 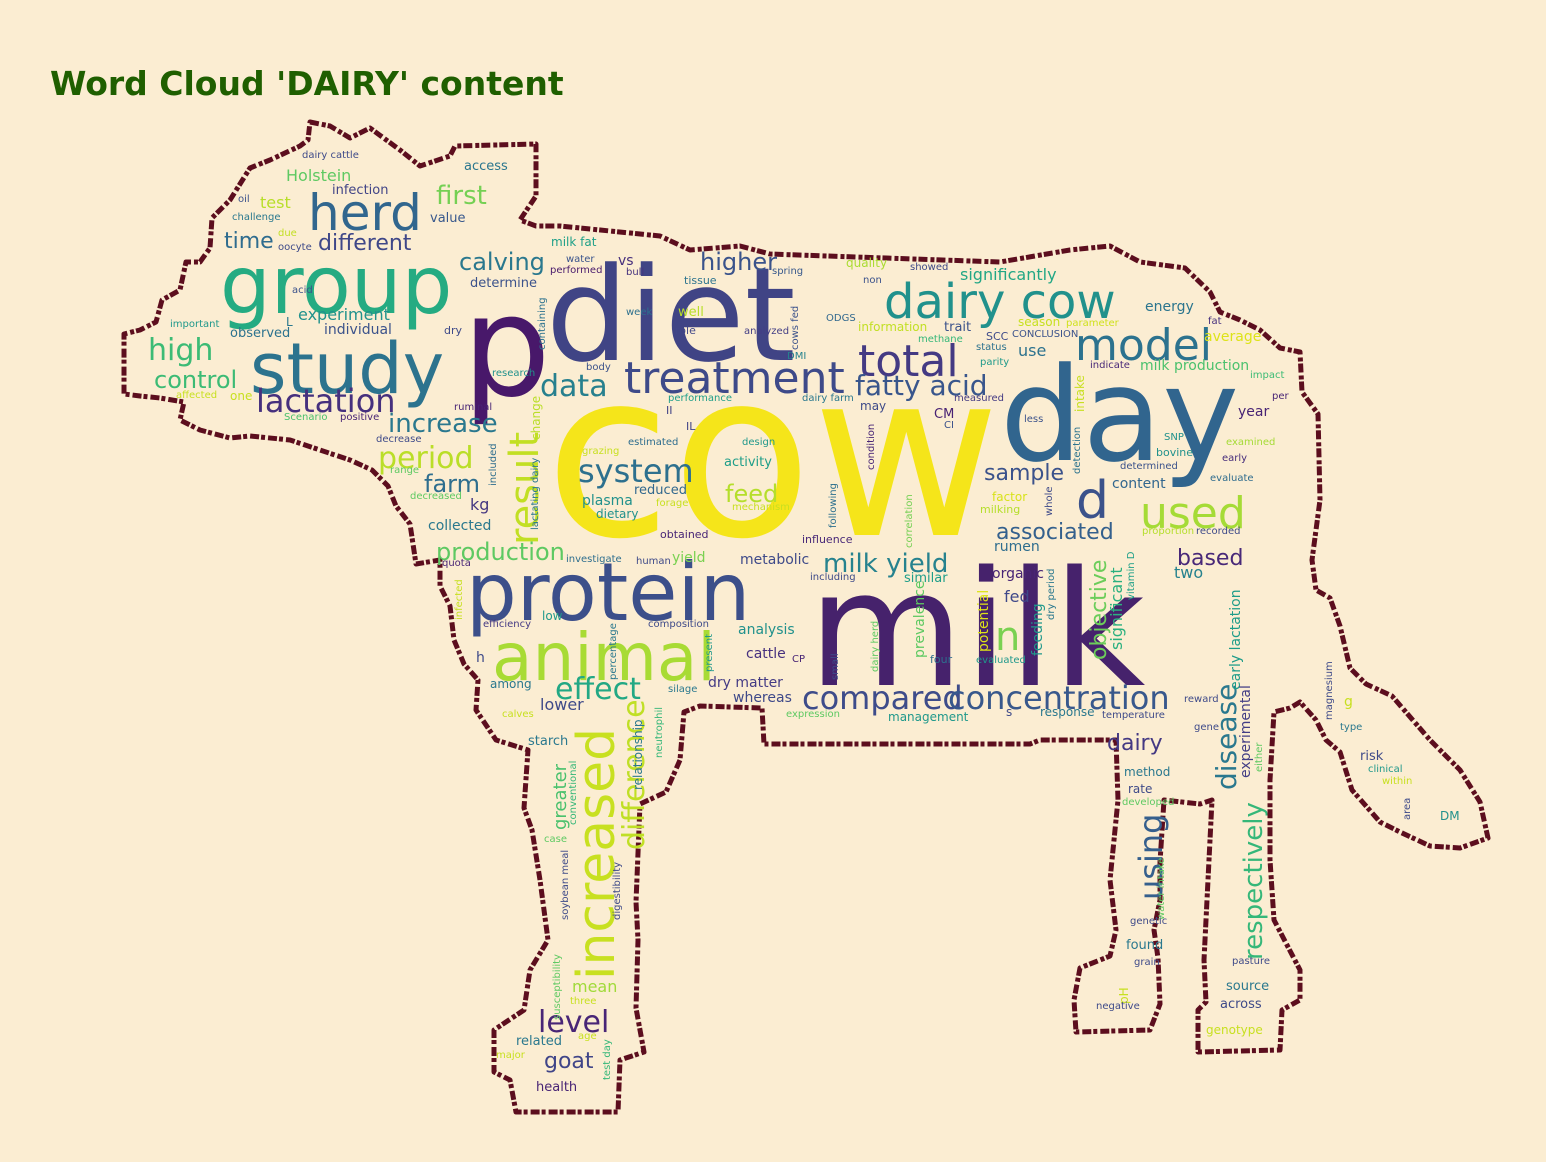 What do you see at coordinates (1118, 1006) in the screenshot?
I see `word-negative: negative` at bounding box center [1118, 1006].